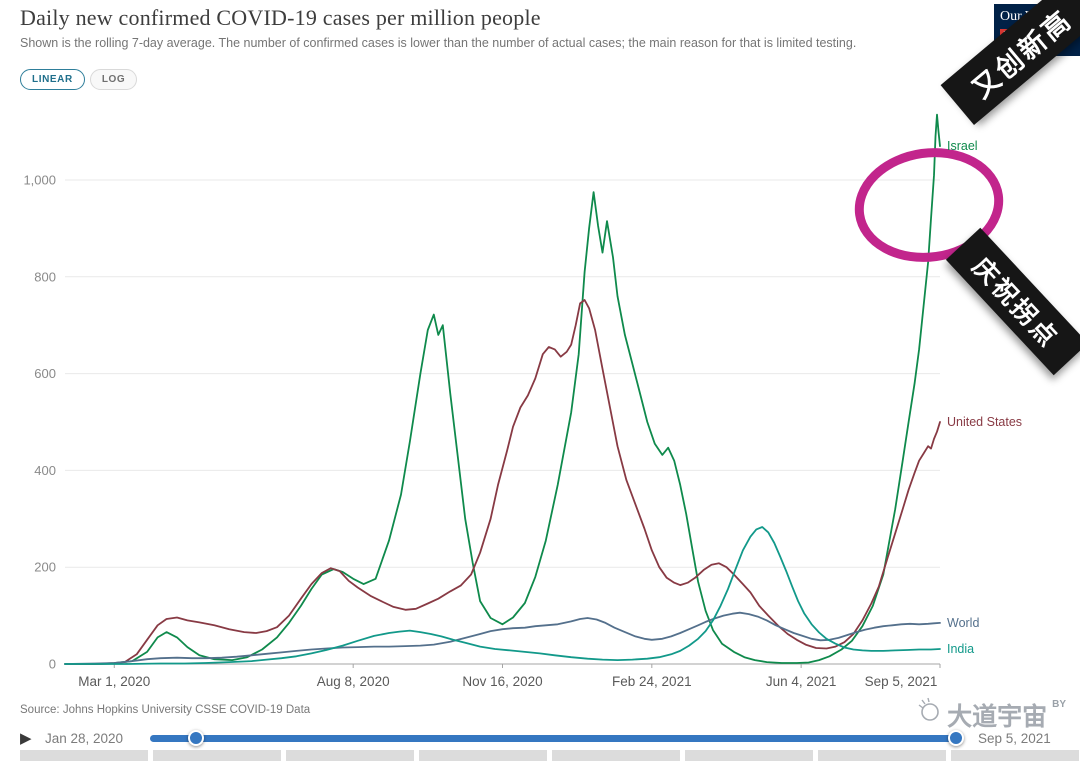  What do you see at coordinates (45, 276) in the screenshot?
I see `y-tick-label: 800` at bounding box center [45, 276].